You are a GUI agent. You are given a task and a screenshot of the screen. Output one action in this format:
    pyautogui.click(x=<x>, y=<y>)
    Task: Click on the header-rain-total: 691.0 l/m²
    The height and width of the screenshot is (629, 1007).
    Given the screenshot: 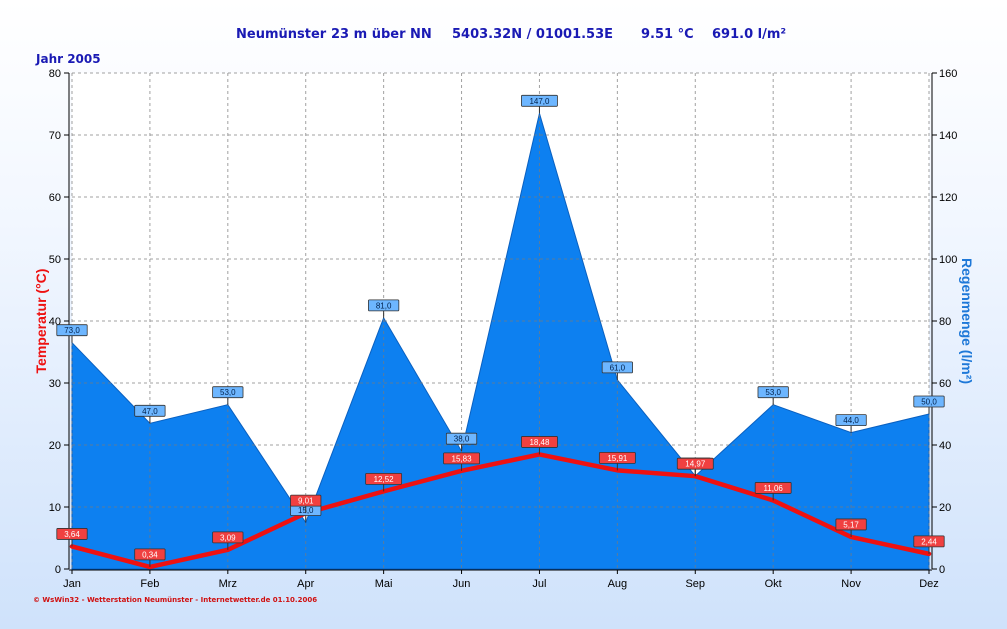 What is the action you would take?
    pyautogui.click(x=749, y=34)
    